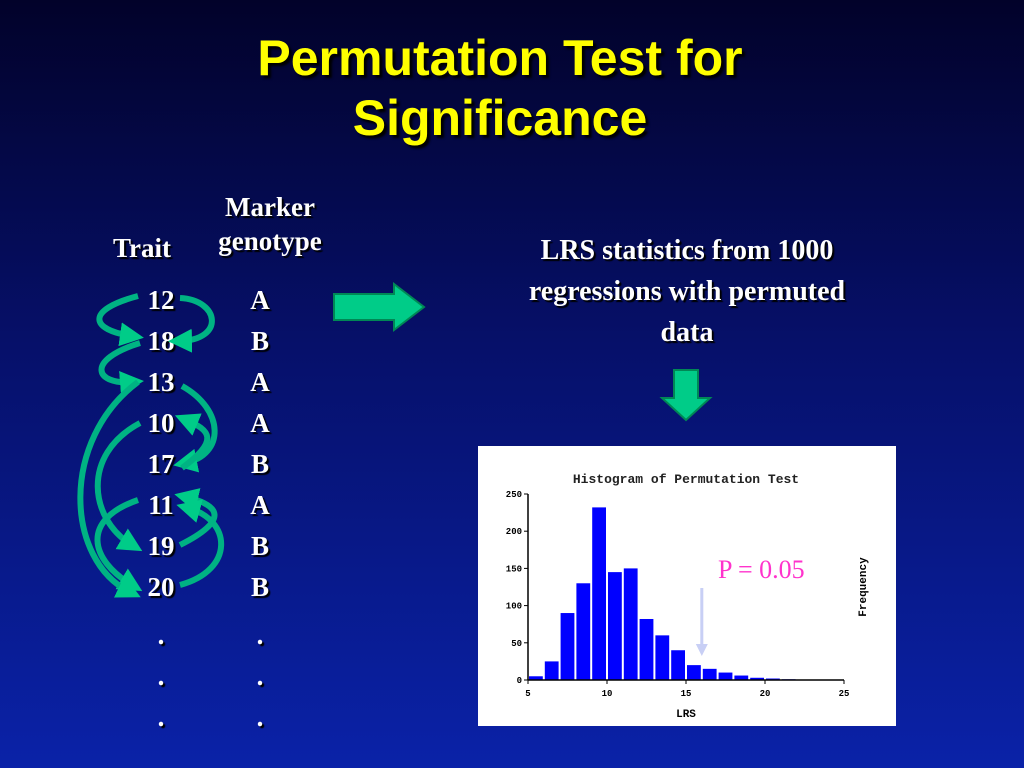  Describe the element at coordinates (161, 587) in the screenshot. I see `trait-value: 20` at that location.